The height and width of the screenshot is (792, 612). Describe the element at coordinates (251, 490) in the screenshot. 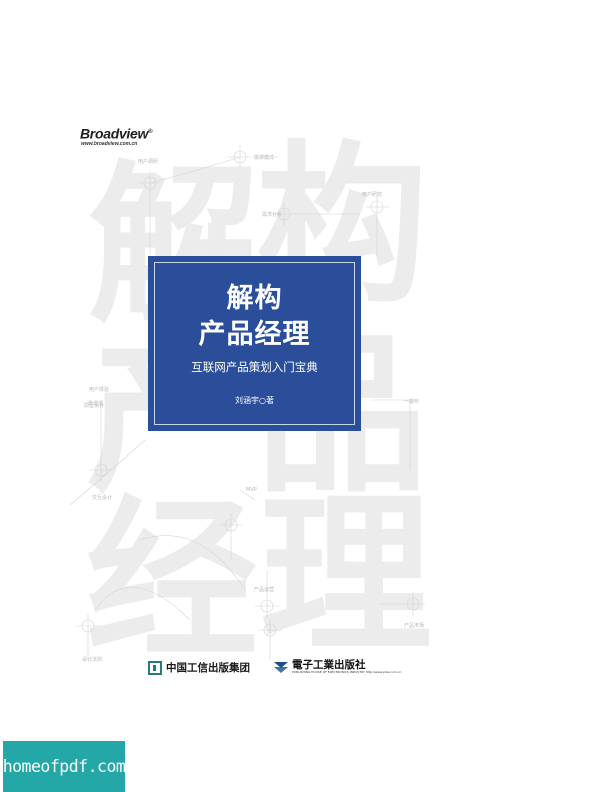

I see `wire-label-9: MVP` at that location.